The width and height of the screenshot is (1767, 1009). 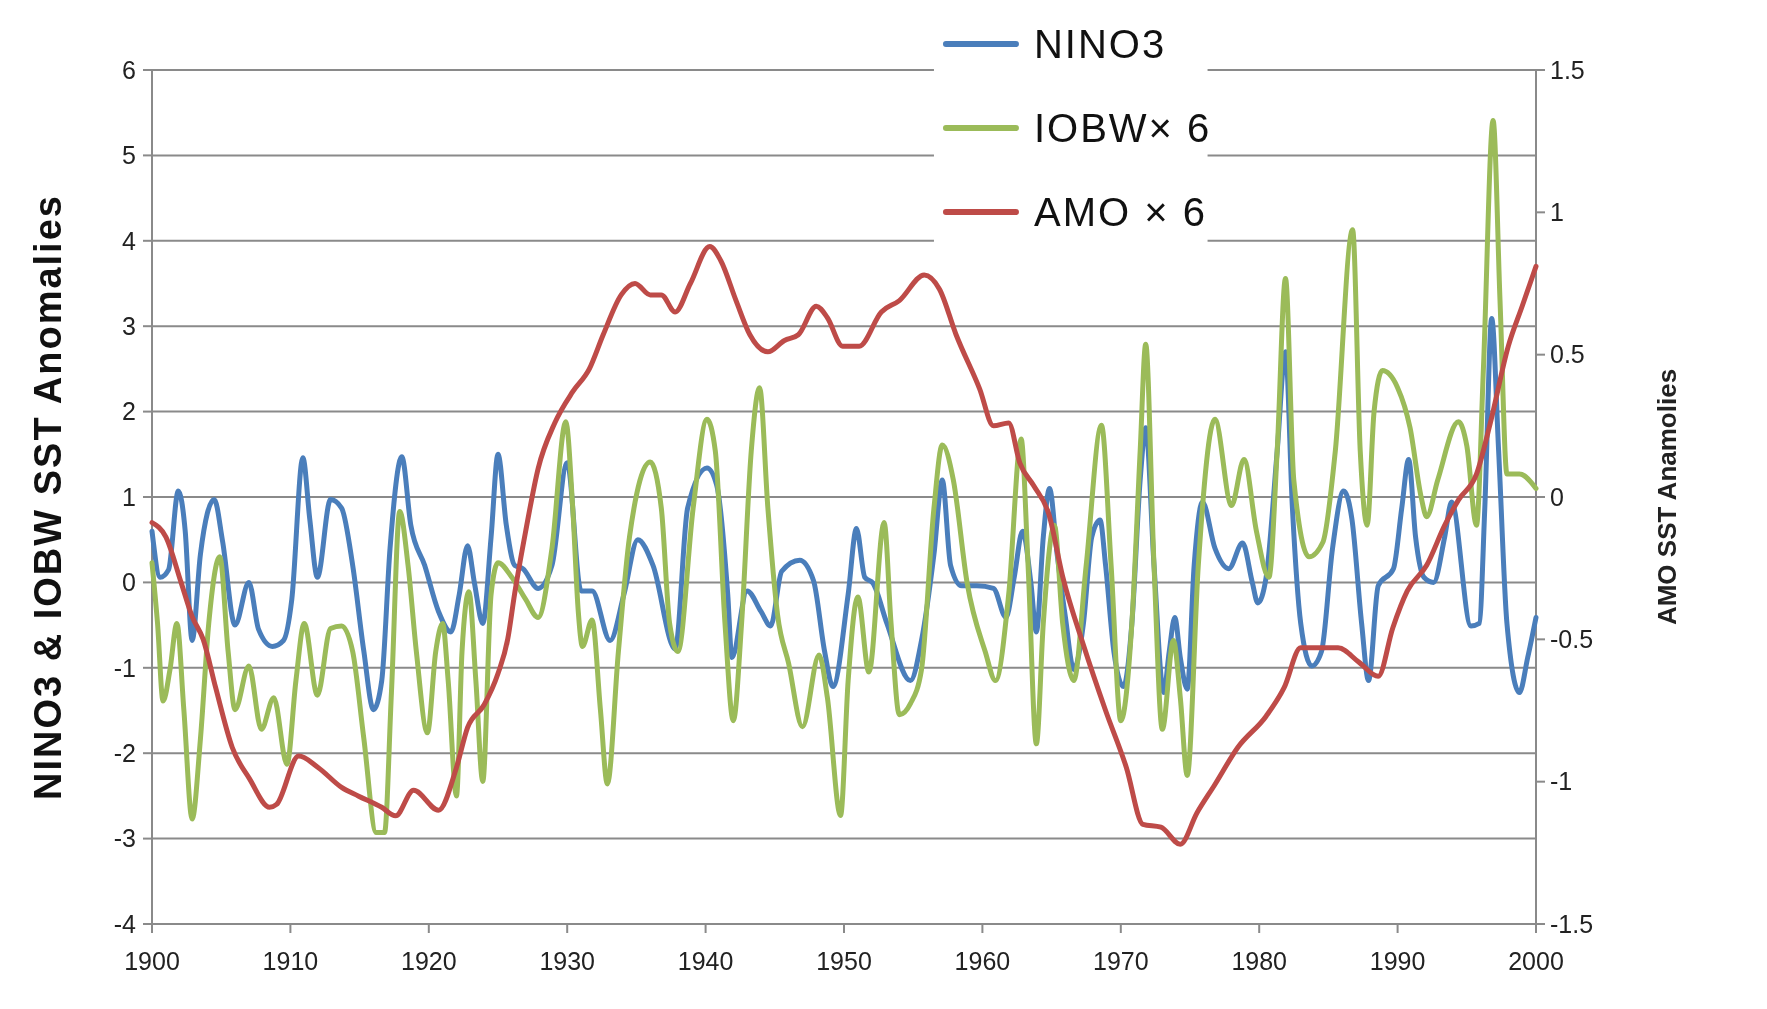 I want to click on y2-tick-label: -1, so click(x=1561, y=781).